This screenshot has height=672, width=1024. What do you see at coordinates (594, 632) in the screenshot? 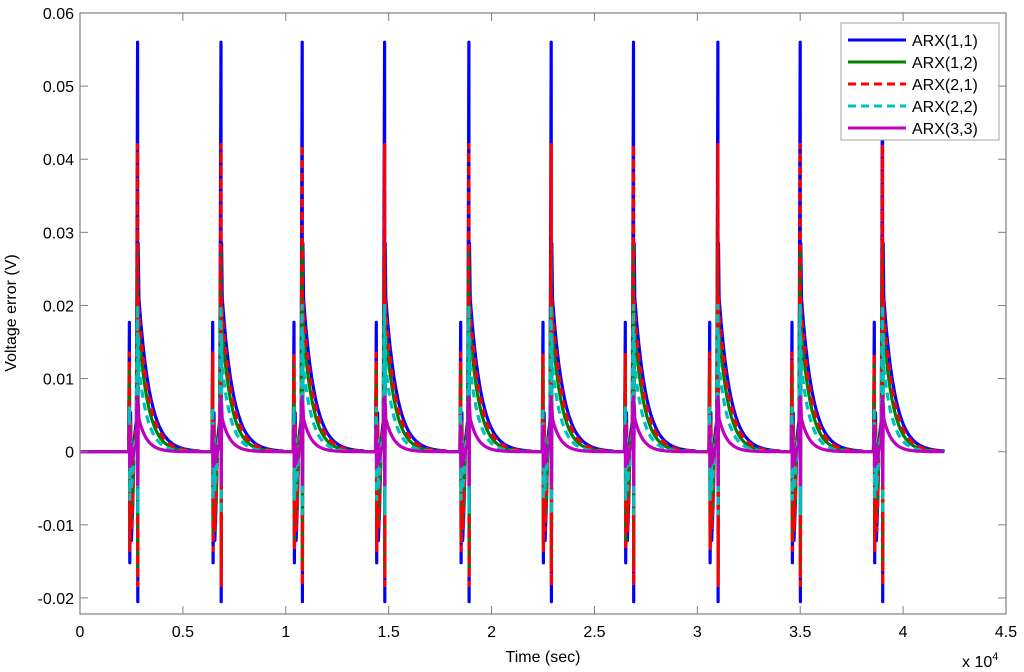
I see `x-tick-label: 2.5` at bounding box center [594, 632].